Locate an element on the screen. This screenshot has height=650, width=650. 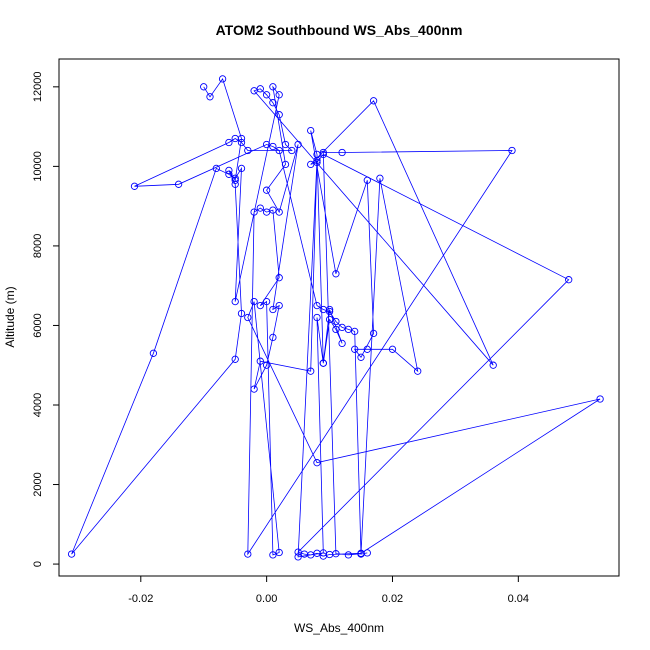
x-tick-label: -0.02 is located at coordinates (140, 599).